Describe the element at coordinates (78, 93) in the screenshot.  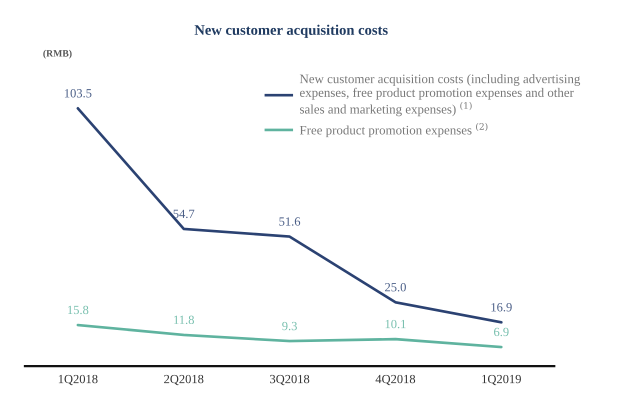
I see `data-label: 103.5` at that location.